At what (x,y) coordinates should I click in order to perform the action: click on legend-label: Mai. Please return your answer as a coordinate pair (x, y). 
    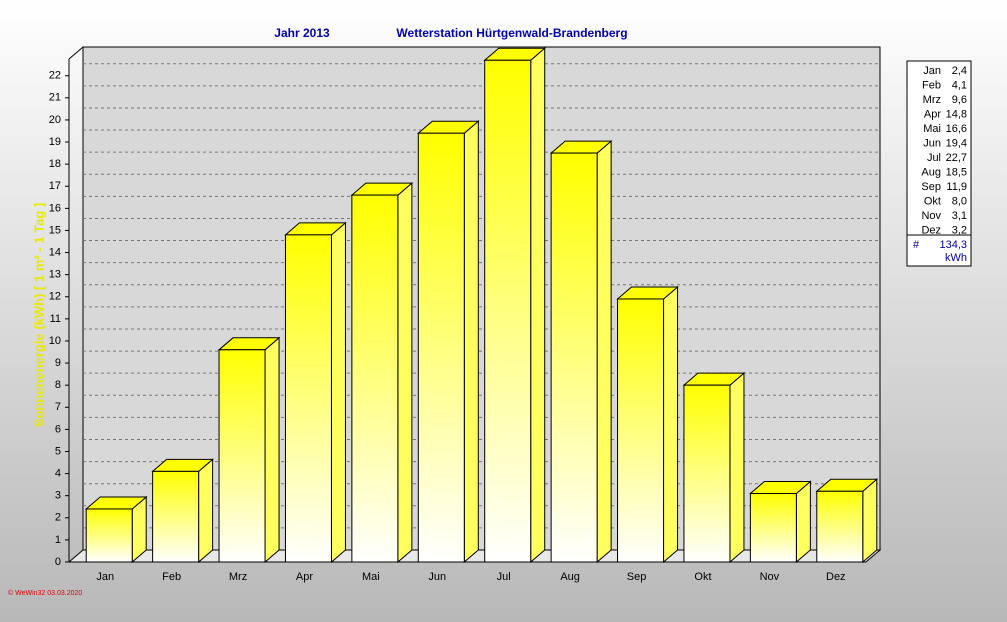
    Looking at the image, I should click on (932, 129).